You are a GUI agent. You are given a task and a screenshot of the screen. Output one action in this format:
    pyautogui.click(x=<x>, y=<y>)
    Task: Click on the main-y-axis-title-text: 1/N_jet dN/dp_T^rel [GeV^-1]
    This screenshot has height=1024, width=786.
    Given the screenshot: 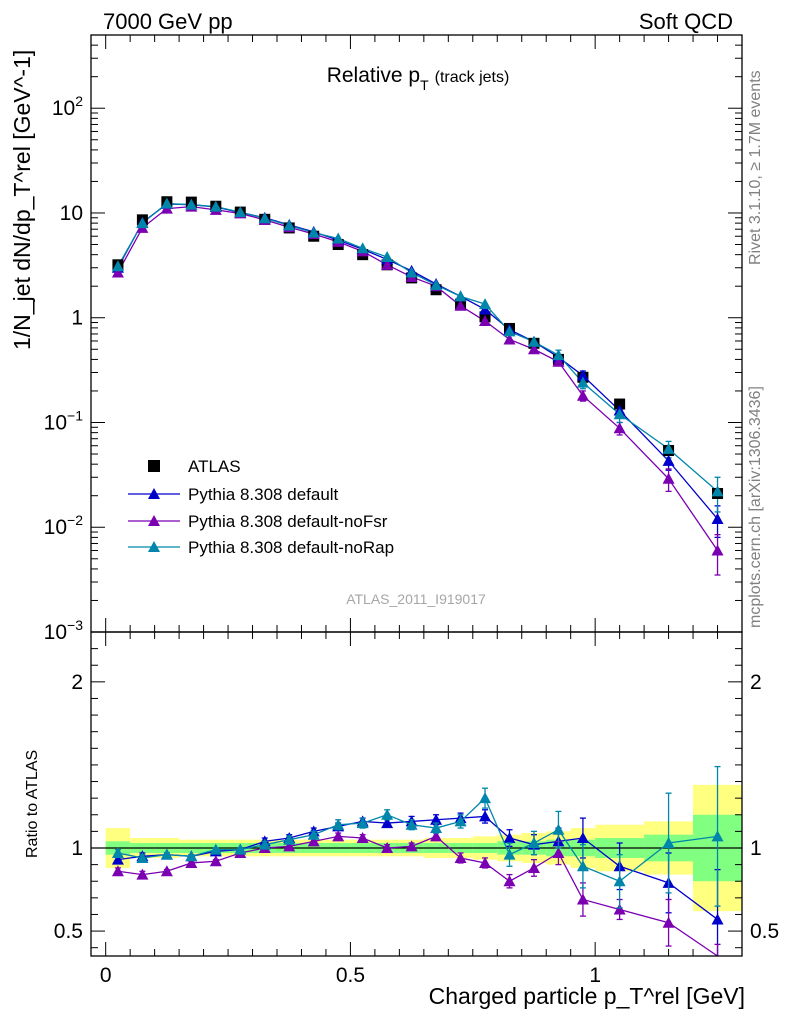 What is the action you would take?
    pyautogui.click(x=22, y=200)
    